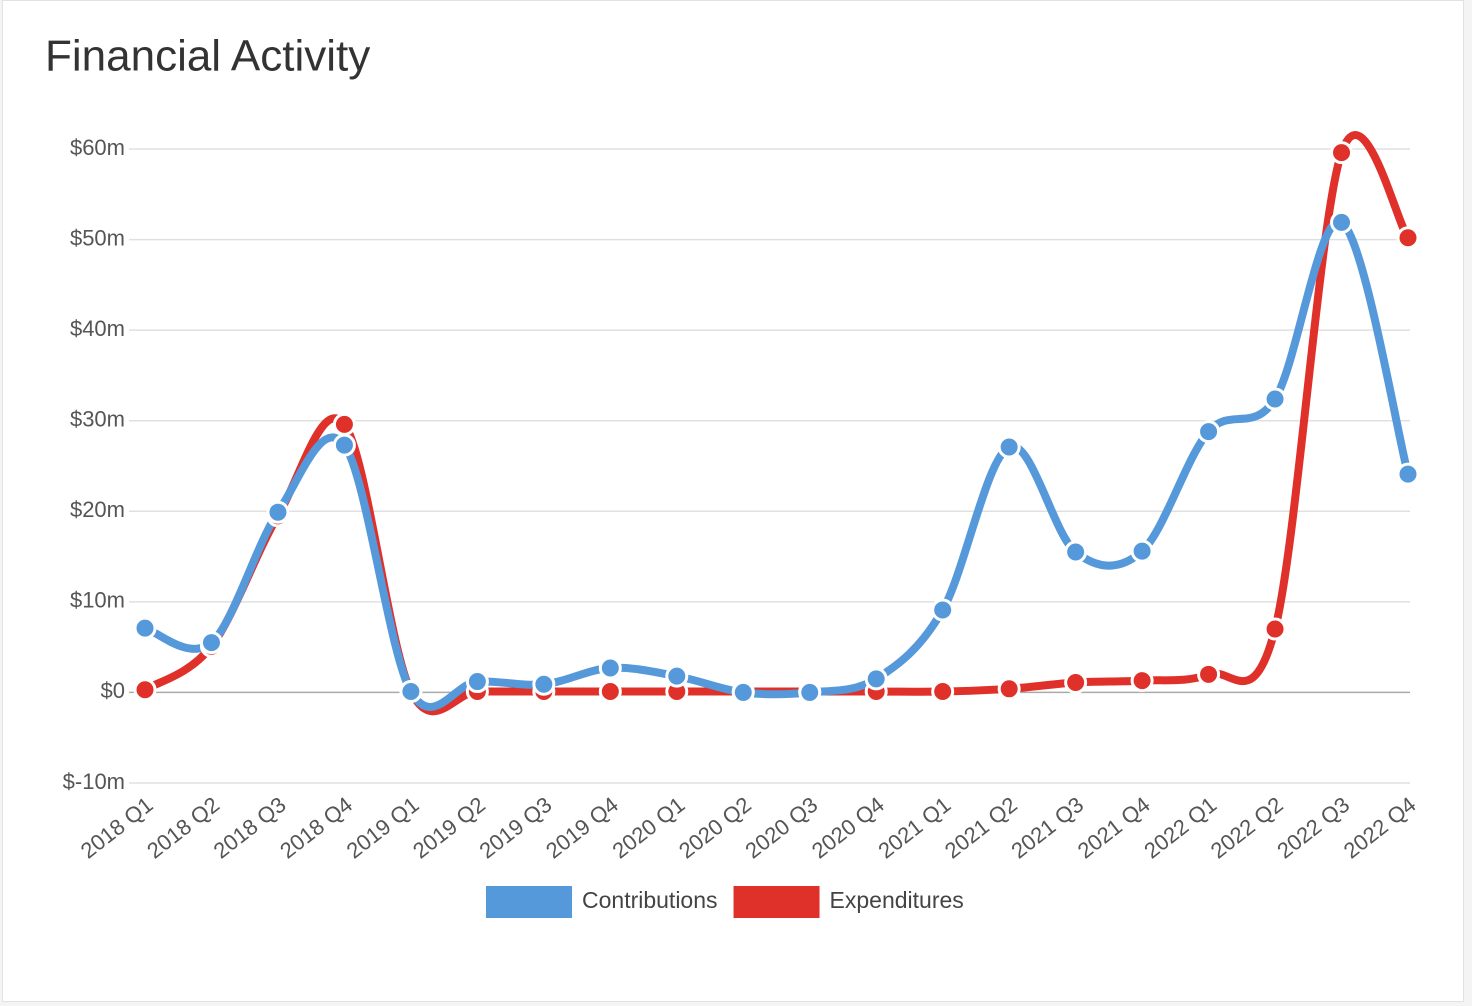  Describe the element at coordinates (97, 237) in the screenshot. I see `y-tick-label: $50m` at that location.